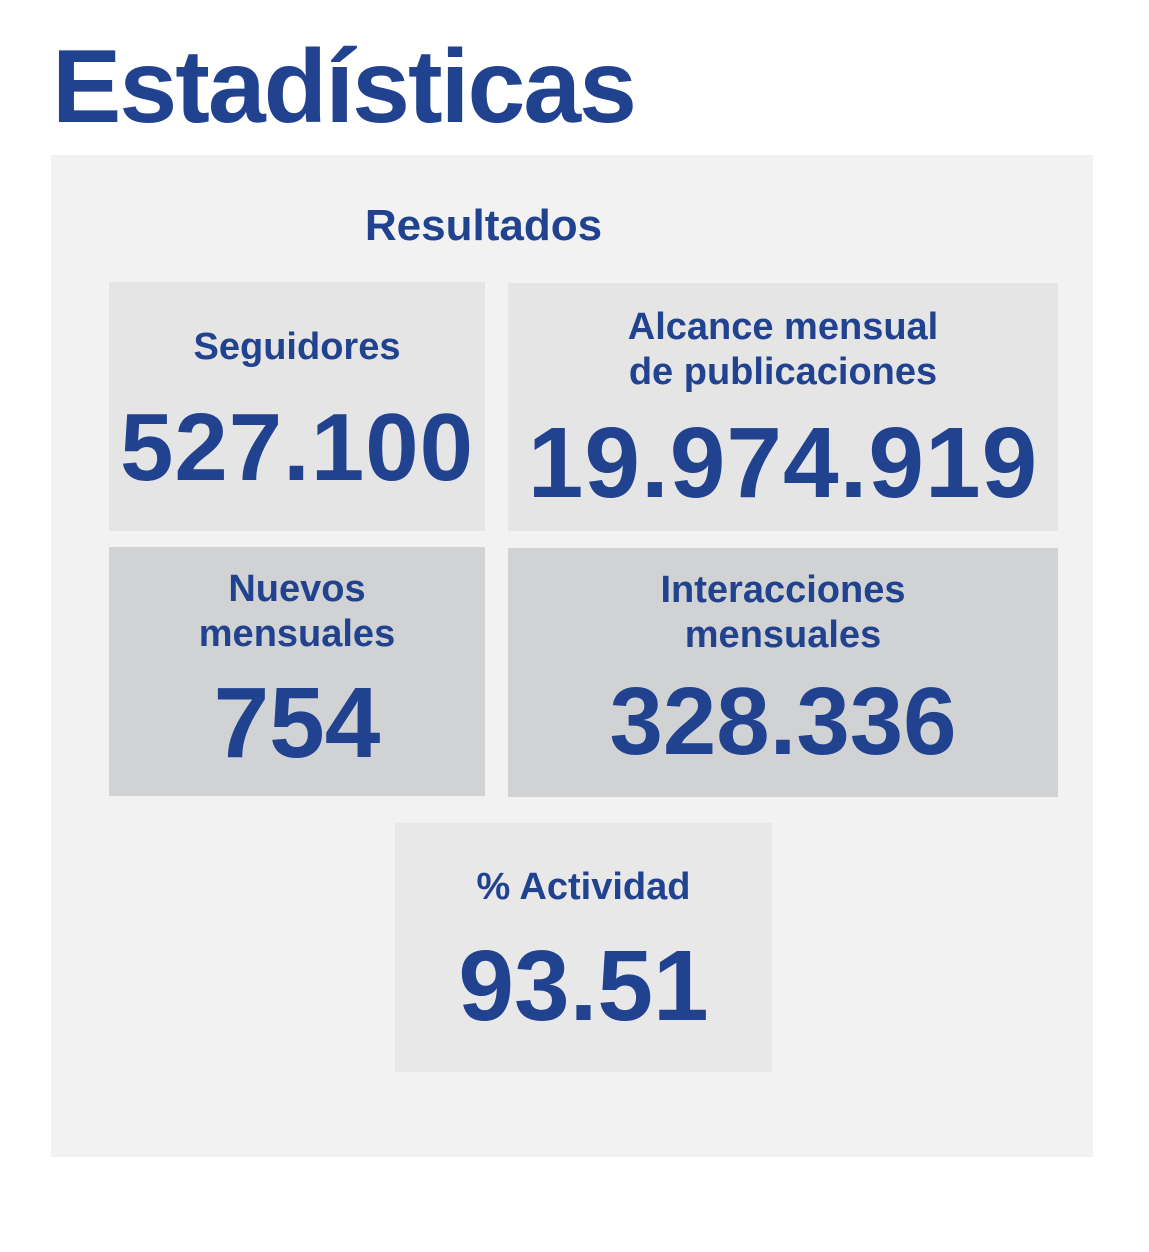 This screenshot has width=1149, height=1252. What do you see at coordinates (344, 87) in the screenshot?
I see `page-title: Estadísticas` at bounding box center [344, 87].